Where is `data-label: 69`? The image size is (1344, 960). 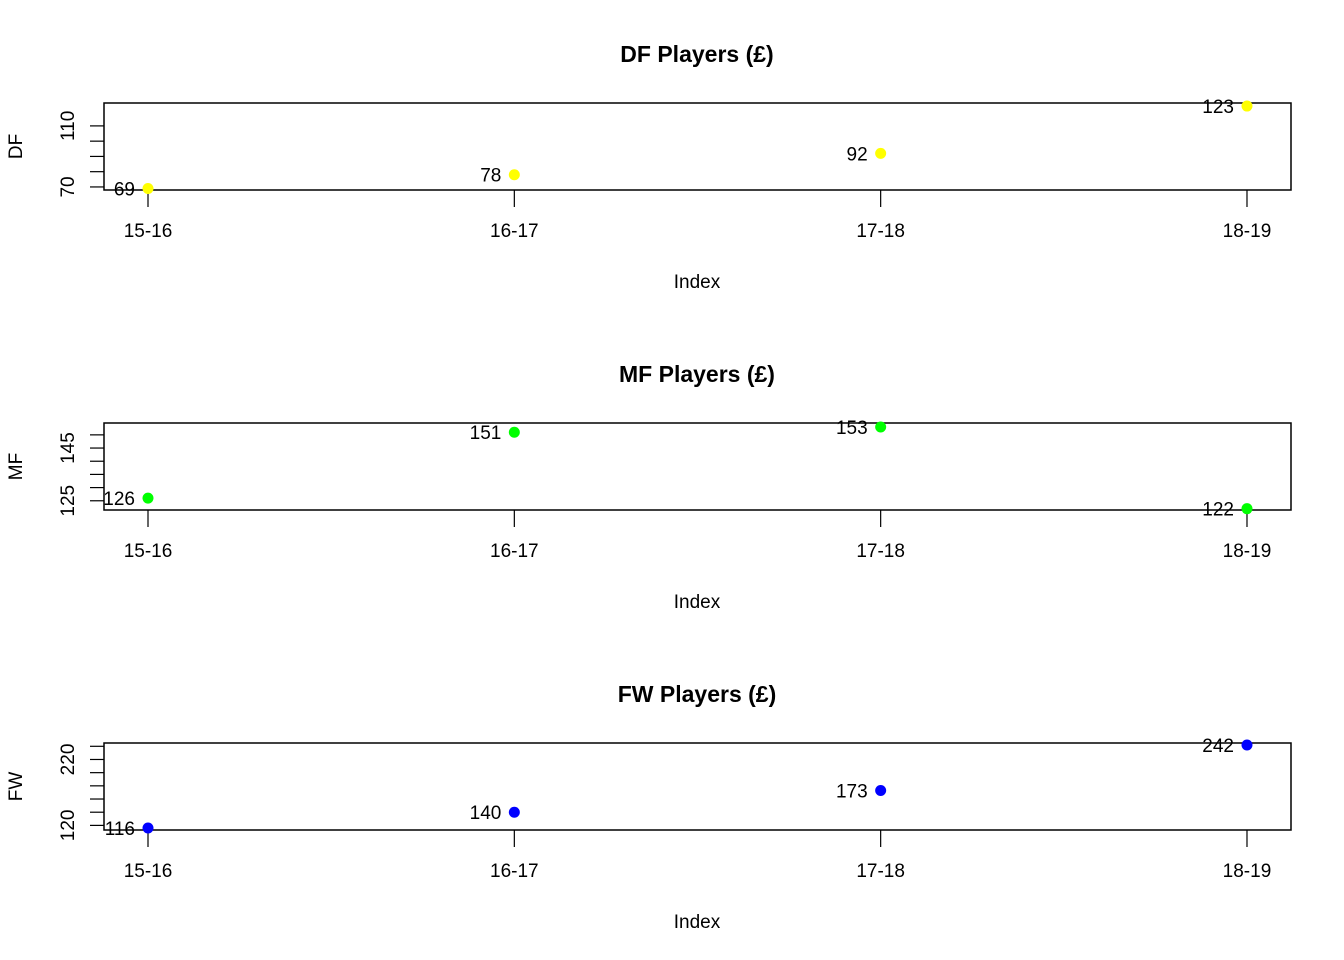
data-label: 69 is located at coordinates (124, 189).